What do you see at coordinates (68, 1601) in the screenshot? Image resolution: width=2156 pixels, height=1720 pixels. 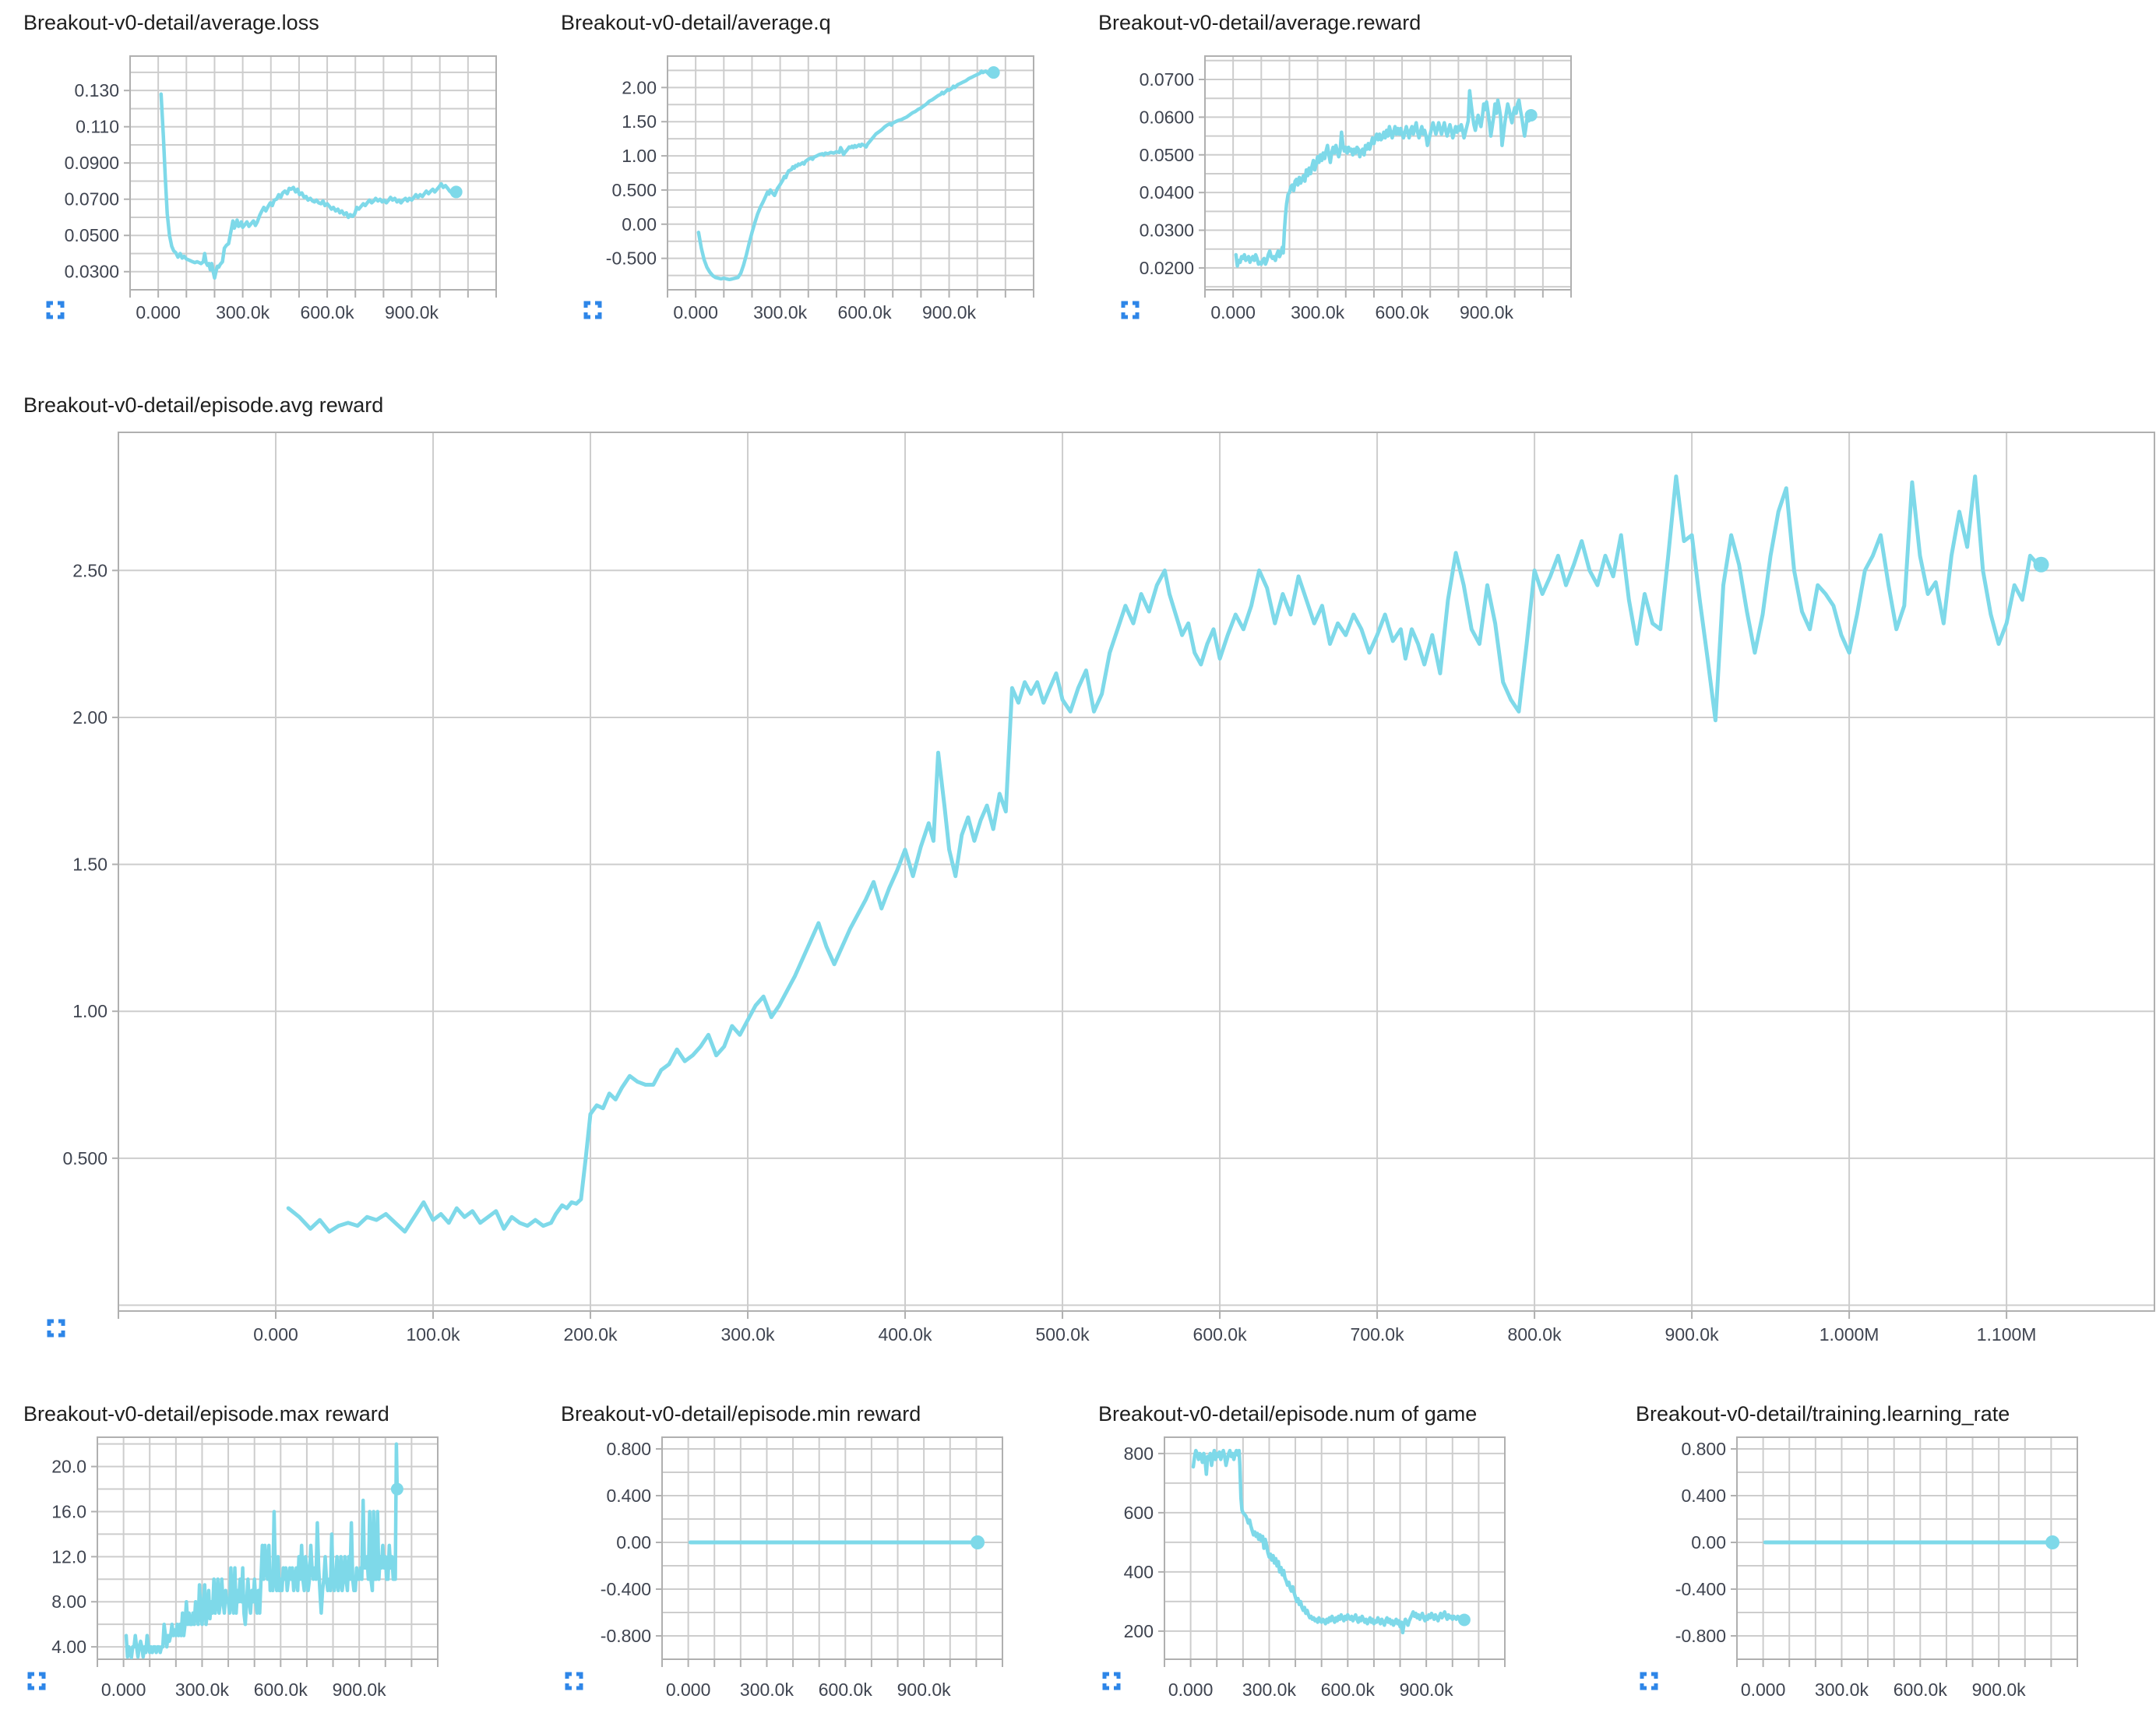 I see `svg-text: 8.00` at bounding box center [68, 1601].